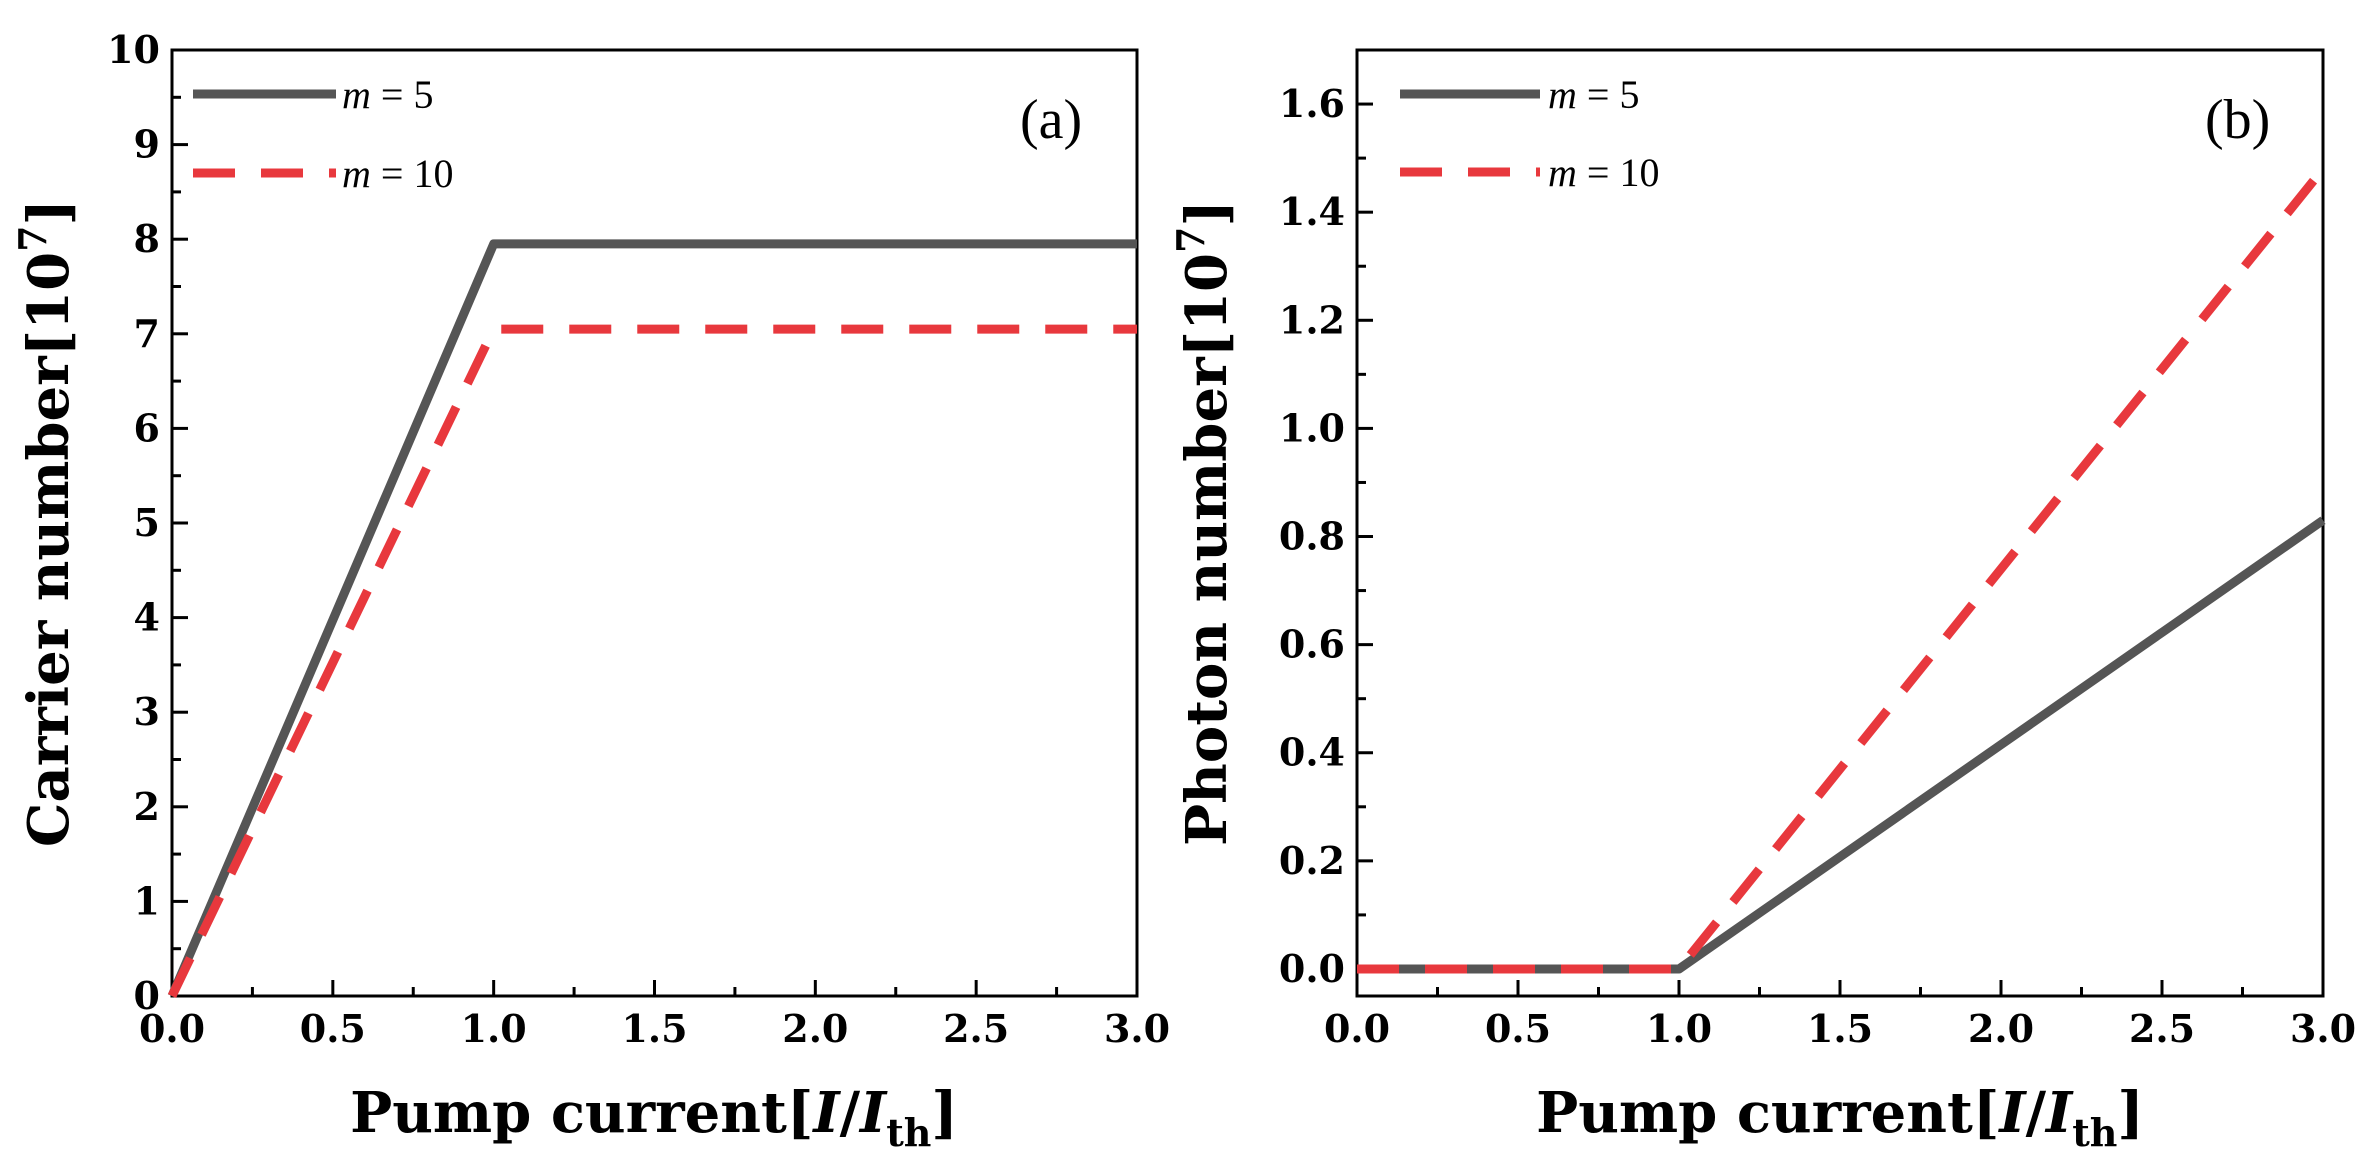  I want to click on y-tick-label: 7, so click(147, 333).